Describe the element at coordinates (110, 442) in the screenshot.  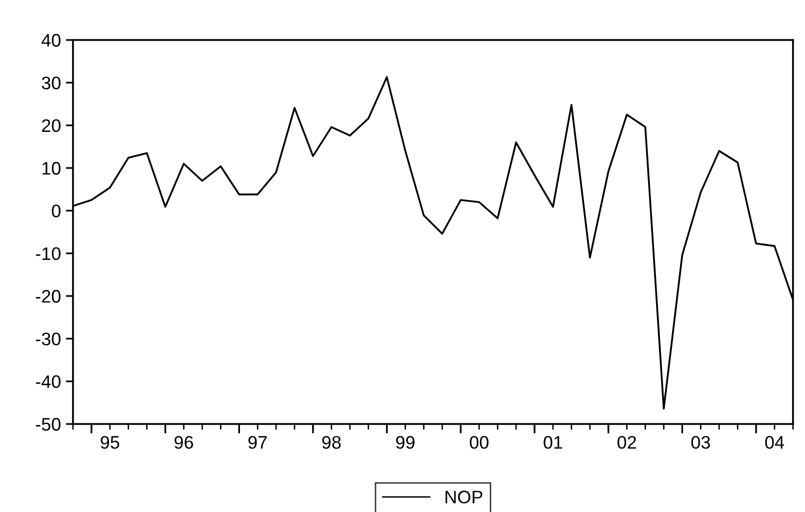
I see `x-tick-label: 95` at that location.